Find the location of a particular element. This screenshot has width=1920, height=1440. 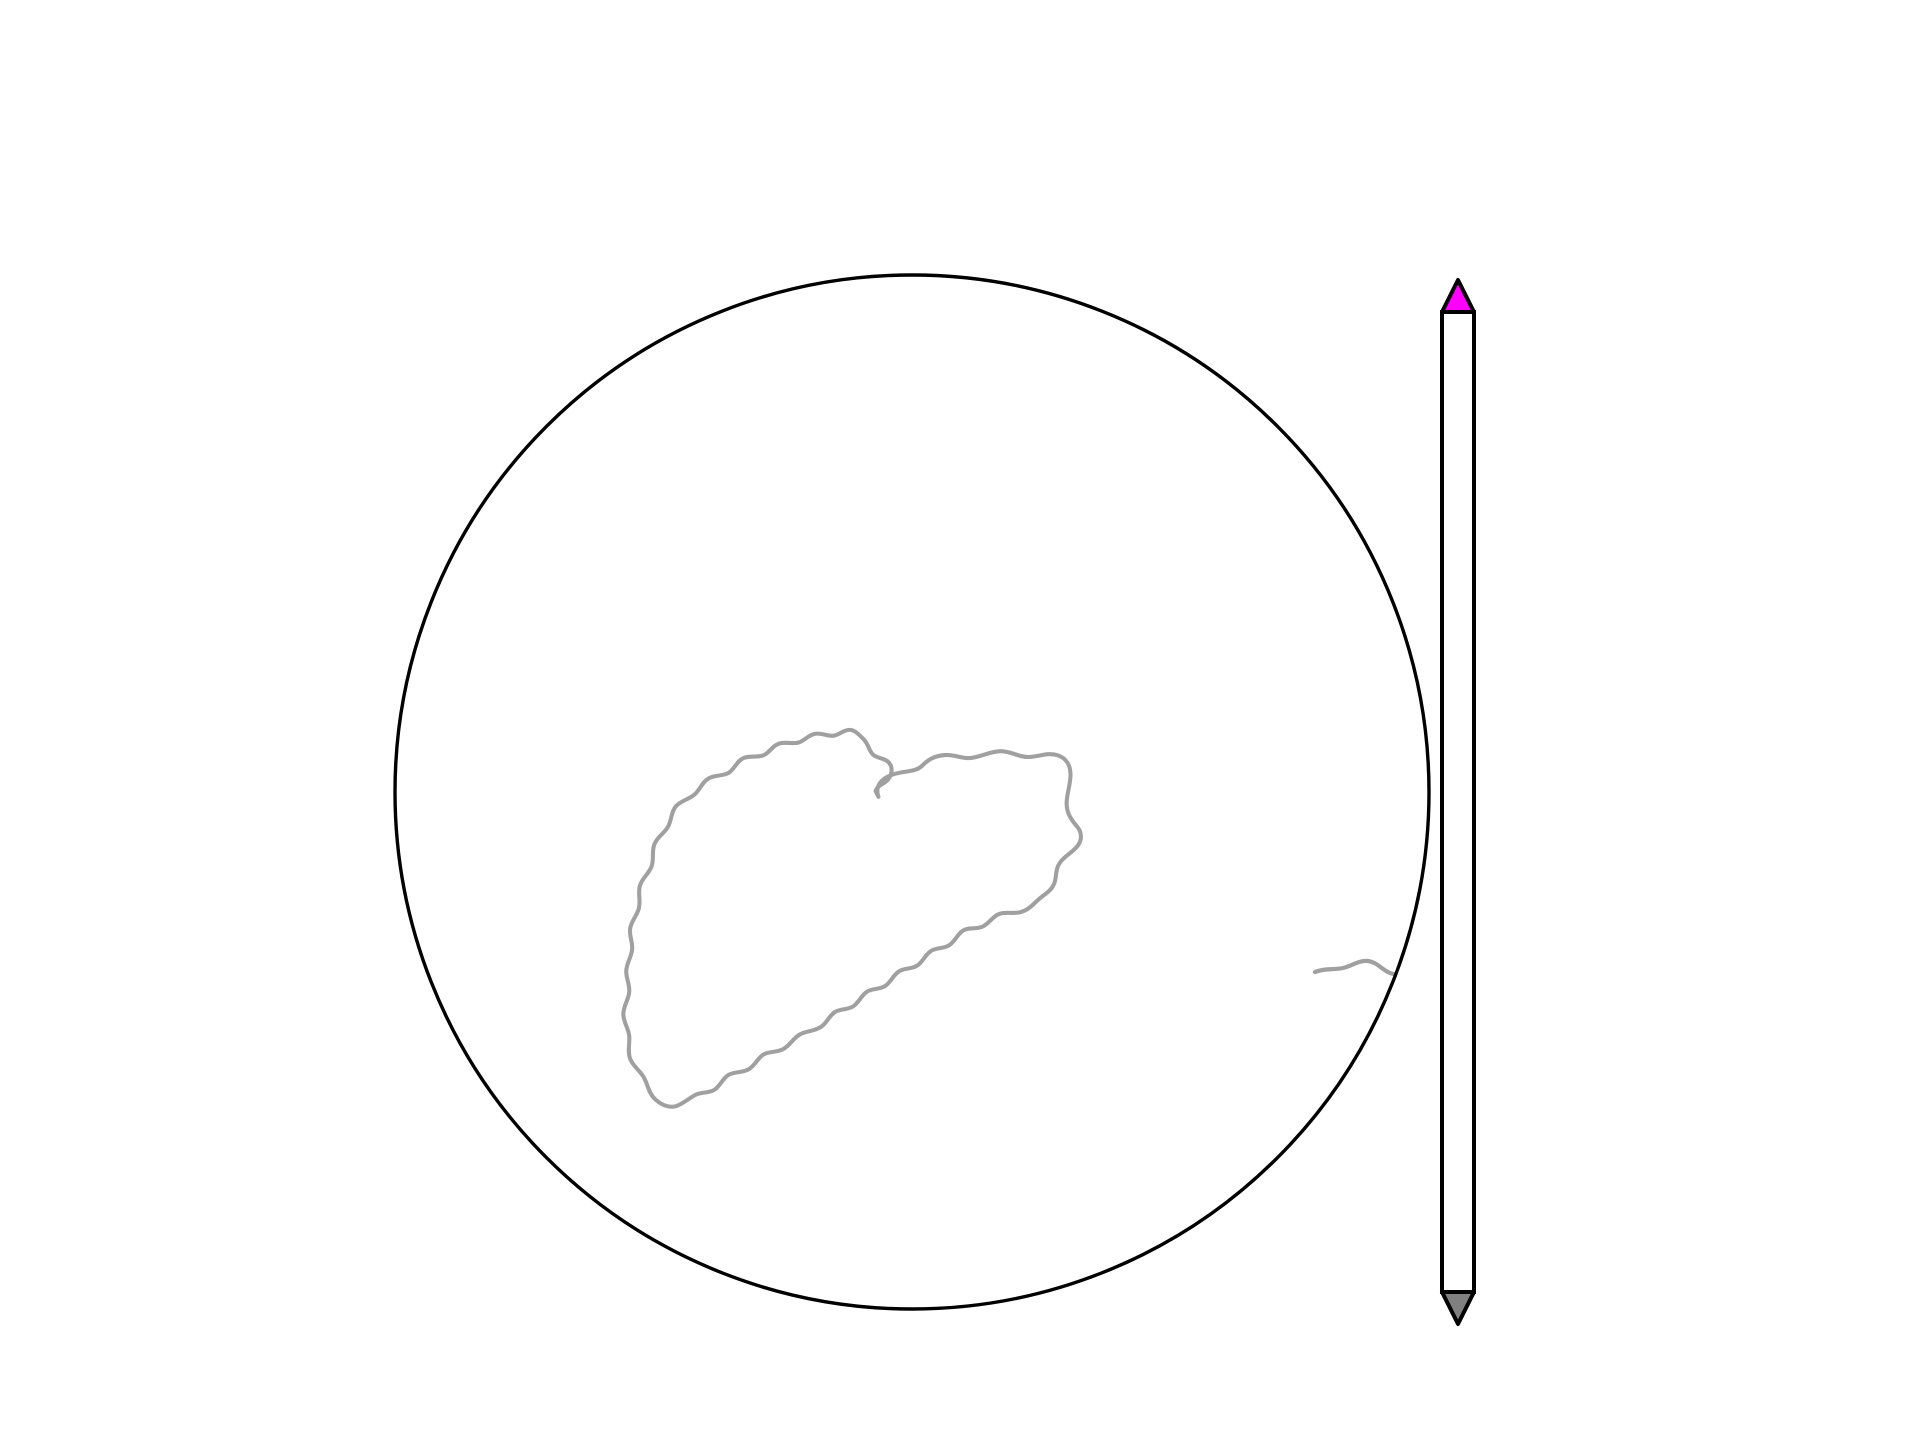

colorbar-canvas is located at coordinates (1458, 802).